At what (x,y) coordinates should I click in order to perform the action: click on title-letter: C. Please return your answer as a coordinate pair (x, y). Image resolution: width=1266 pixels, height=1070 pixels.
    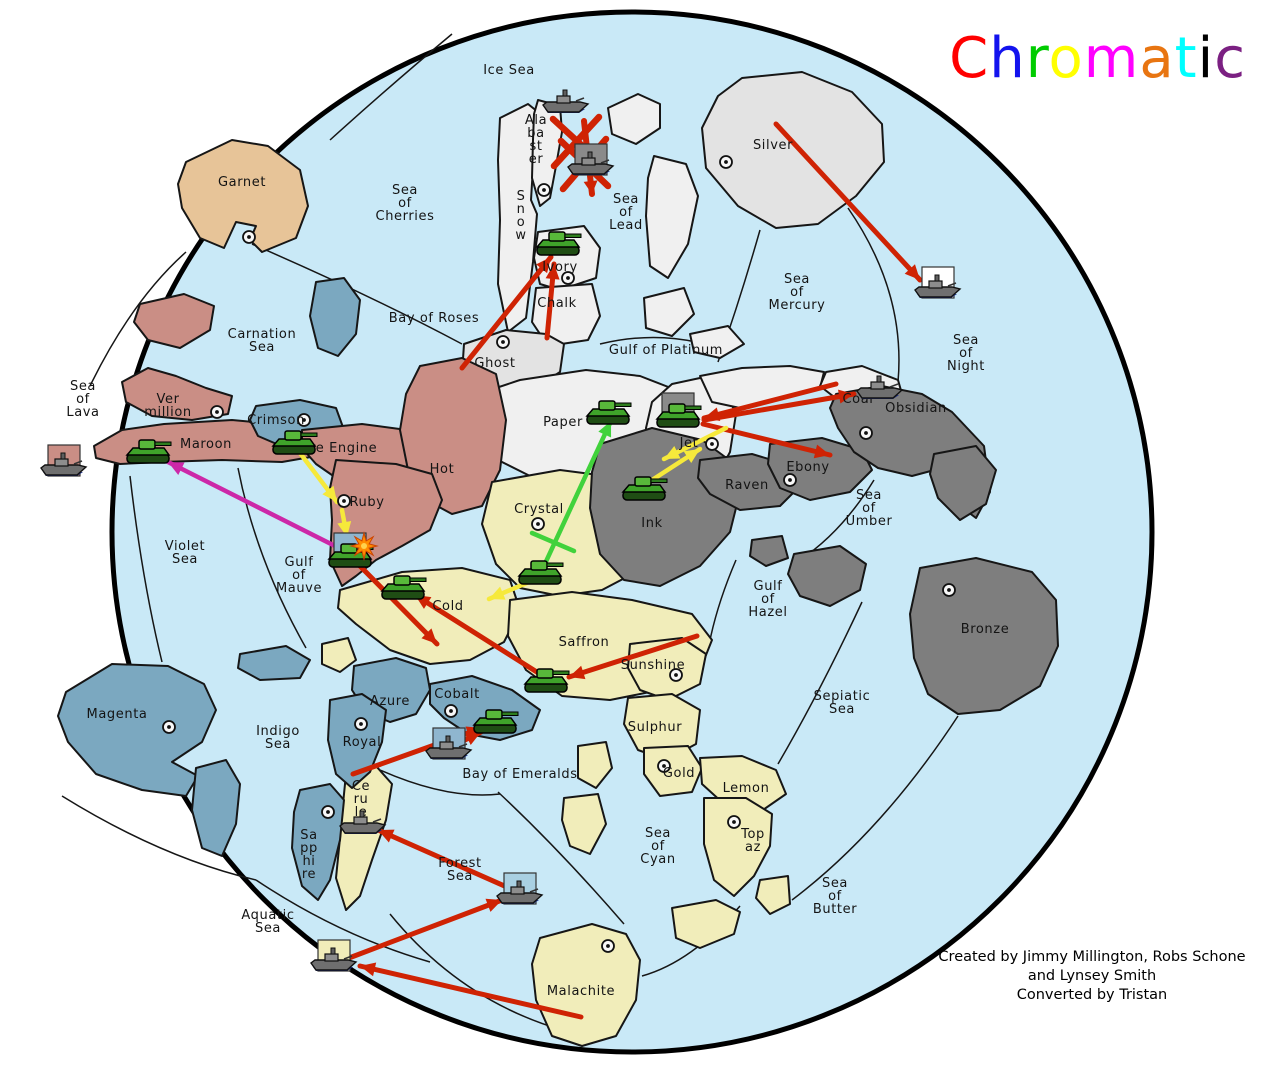
    Looking at the image, I should click on (969, 58).